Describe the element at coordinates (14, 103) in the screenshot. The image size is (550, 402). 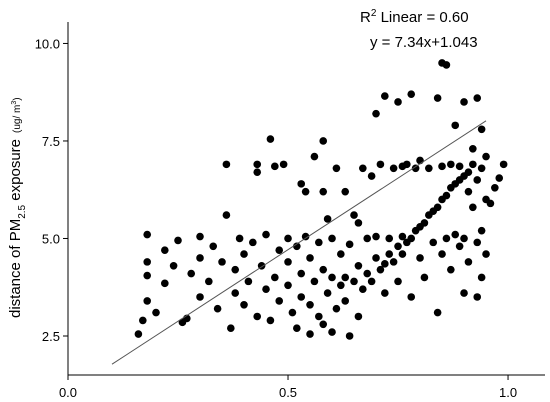
I see `y-label-unit-power: 3` at that location.